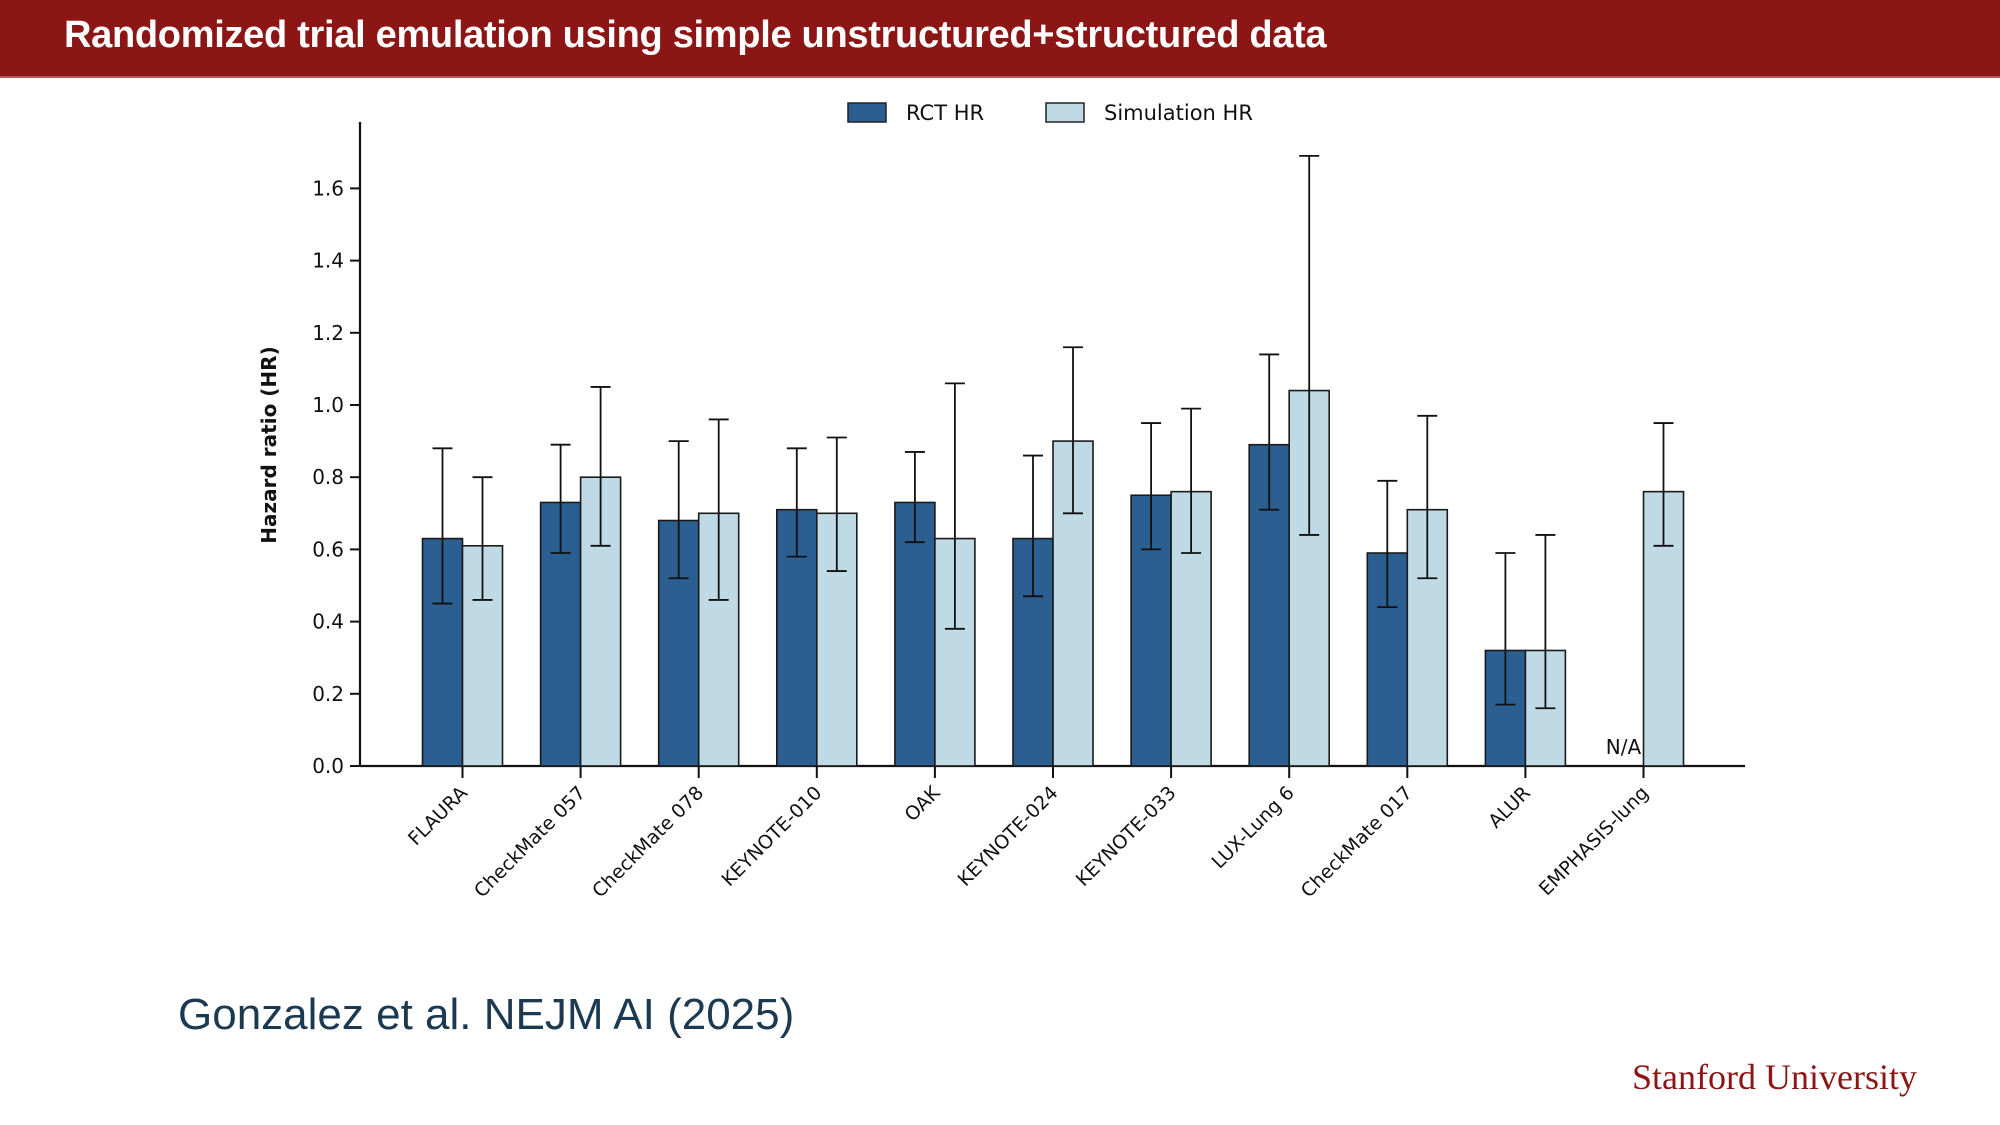  What do you see at coordinates (438, 816) in the screenshot?
I see `x-tick-label: FLAURA` at bounding box center [438, 816].